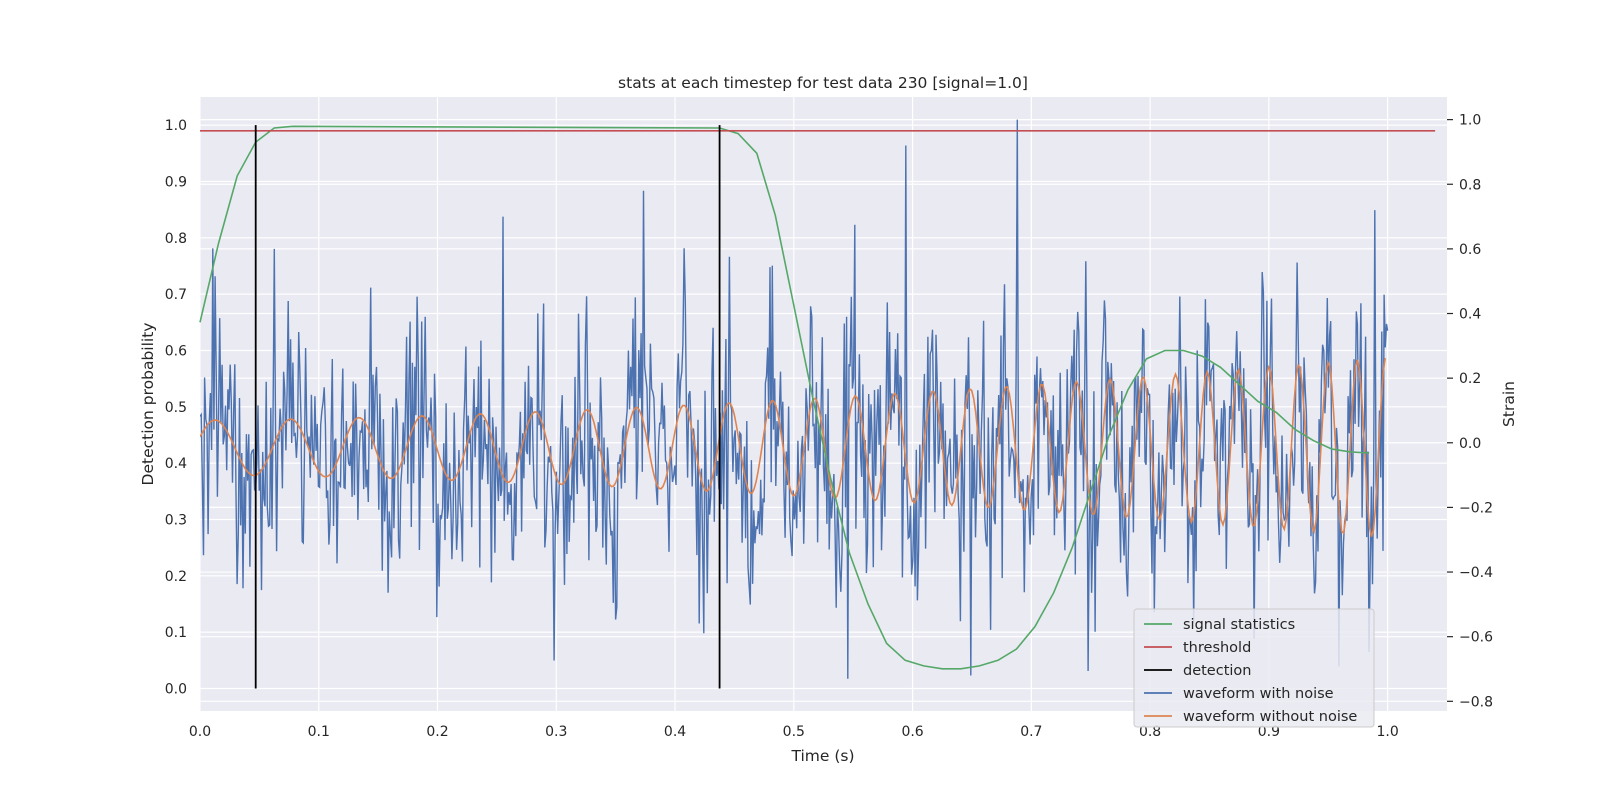 Image resolution: width=1600 pixels, height=800 pixels. What do you see at coordinates (437, 732) in the screenshot?
I see `x-tick-label: 0.2` at bounding box center [437, 732].